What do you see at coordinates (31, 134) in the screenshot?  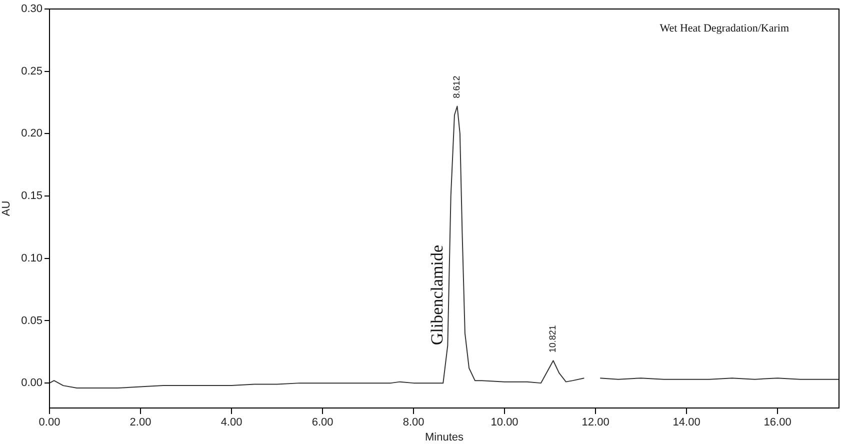 I see `y-tick-label: 0.20` at bounding box center [31, 134].